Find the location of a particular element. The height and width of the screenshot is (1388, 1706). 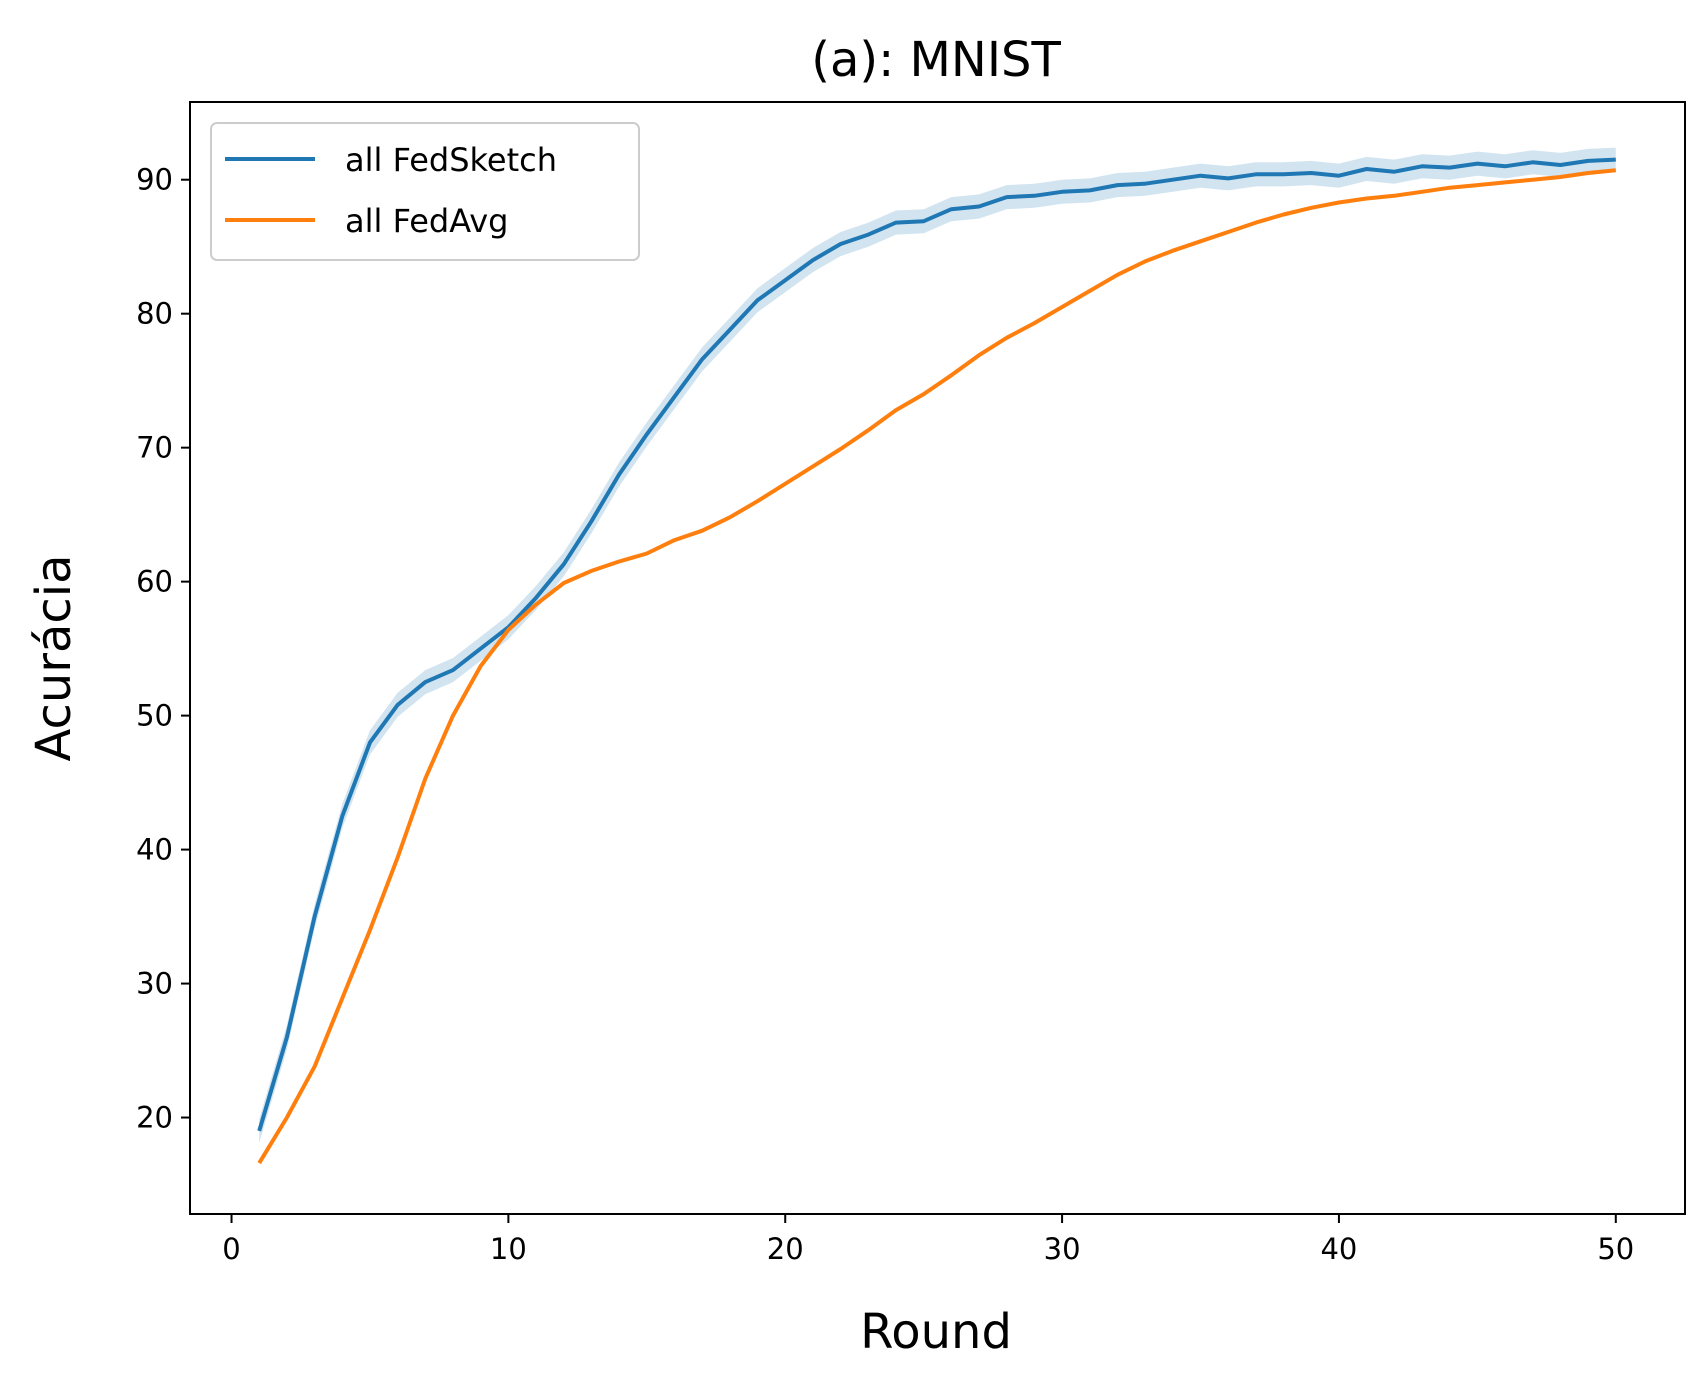

y-axis-ticks: 20 30 40 50 60 70 80 90 is located at coordinates (163, 649).